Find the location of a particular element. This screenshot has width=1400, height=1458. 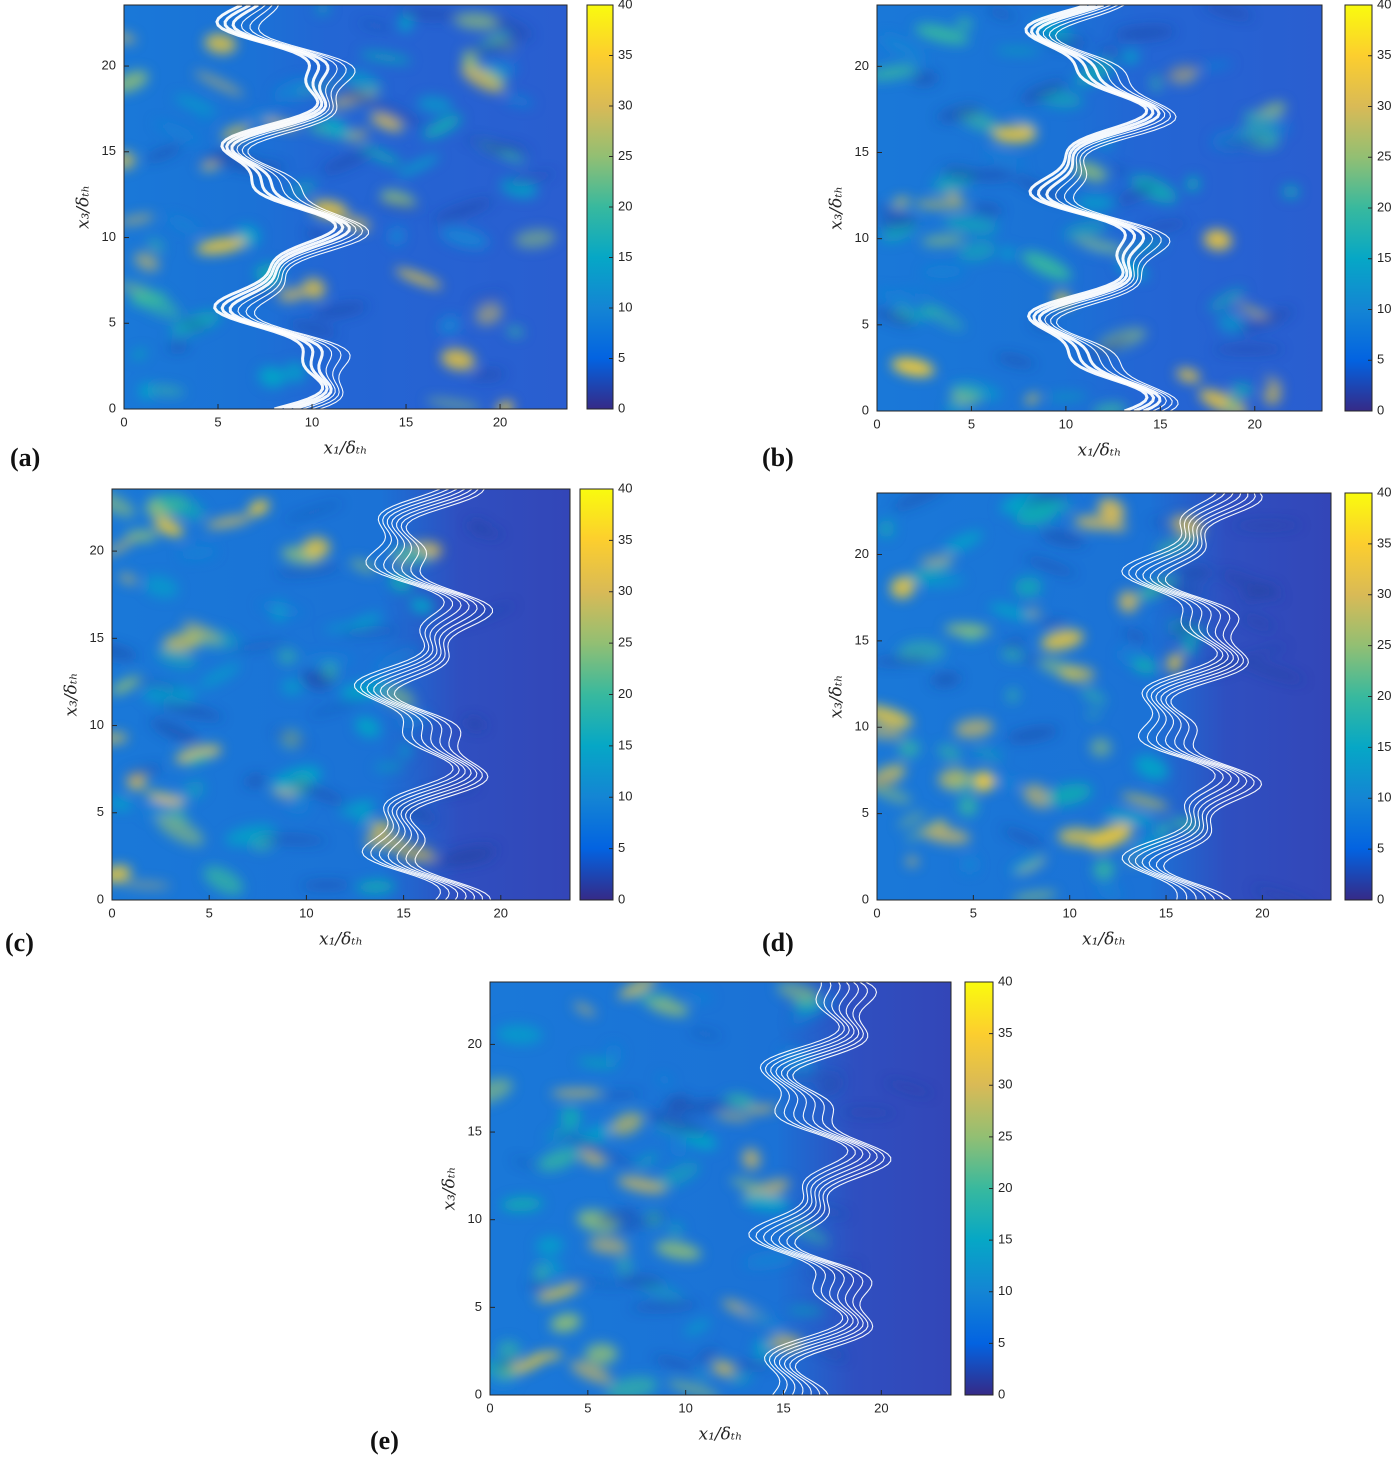

colorbar-tick-label: 35 is located at coordinates (1384, 542).